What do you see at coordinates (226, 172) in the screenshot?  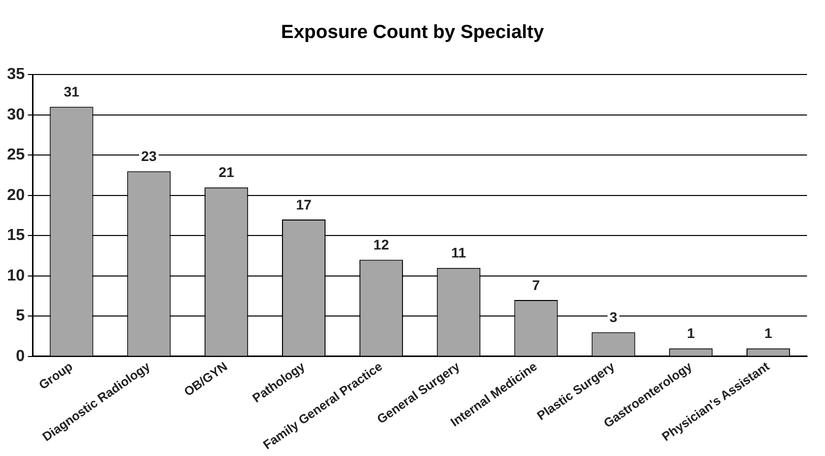 I see `data-label: 21` at bounding box center [226, 172].